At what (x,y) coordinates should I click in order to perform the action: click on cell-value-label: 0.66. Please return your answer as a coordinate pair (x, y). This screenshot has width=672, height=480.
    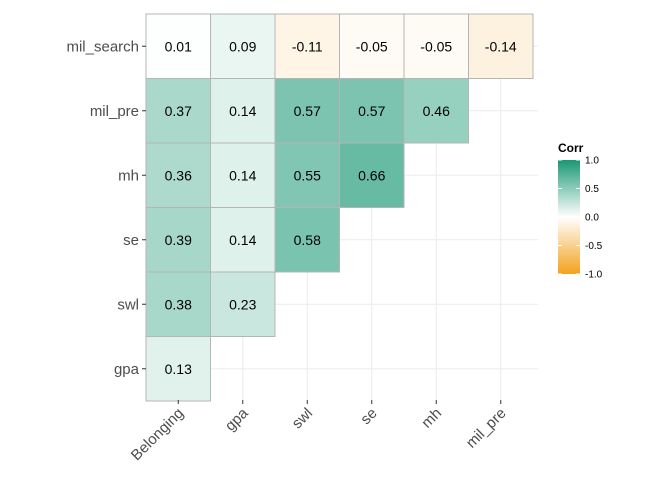
    Looking at the image, I should click on (371, 175).